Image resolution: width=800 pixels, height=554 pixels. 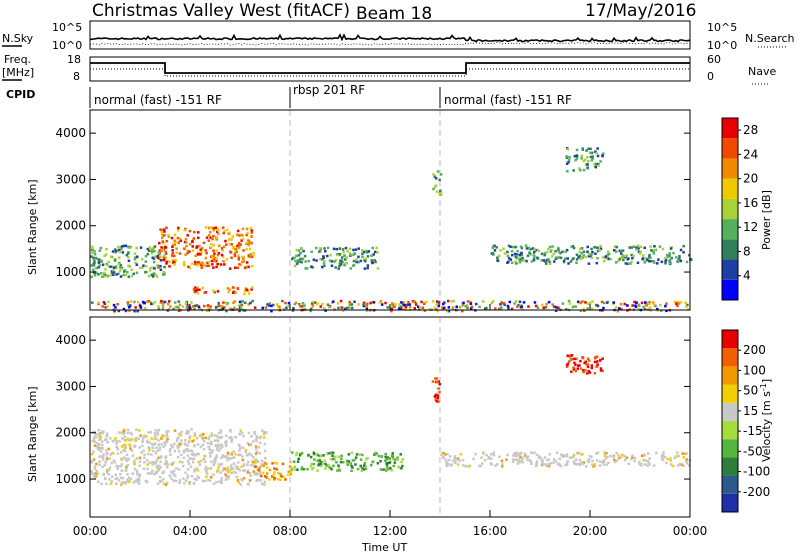 I want to click on nave-tick-top: 60, so click(x=714, y=59).